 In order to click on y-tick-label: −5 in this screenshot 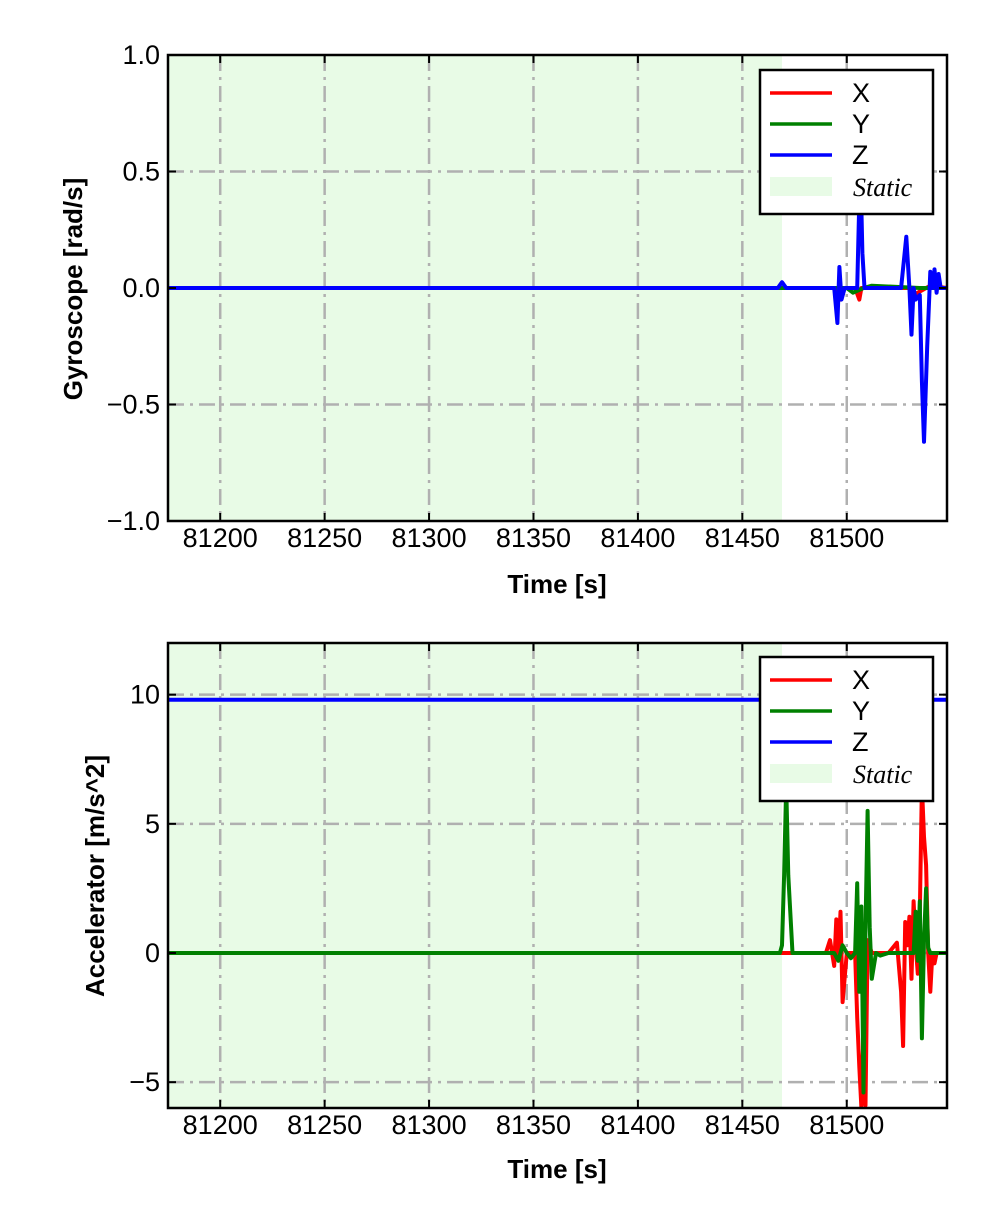, I will do `click(144, 1082)`.